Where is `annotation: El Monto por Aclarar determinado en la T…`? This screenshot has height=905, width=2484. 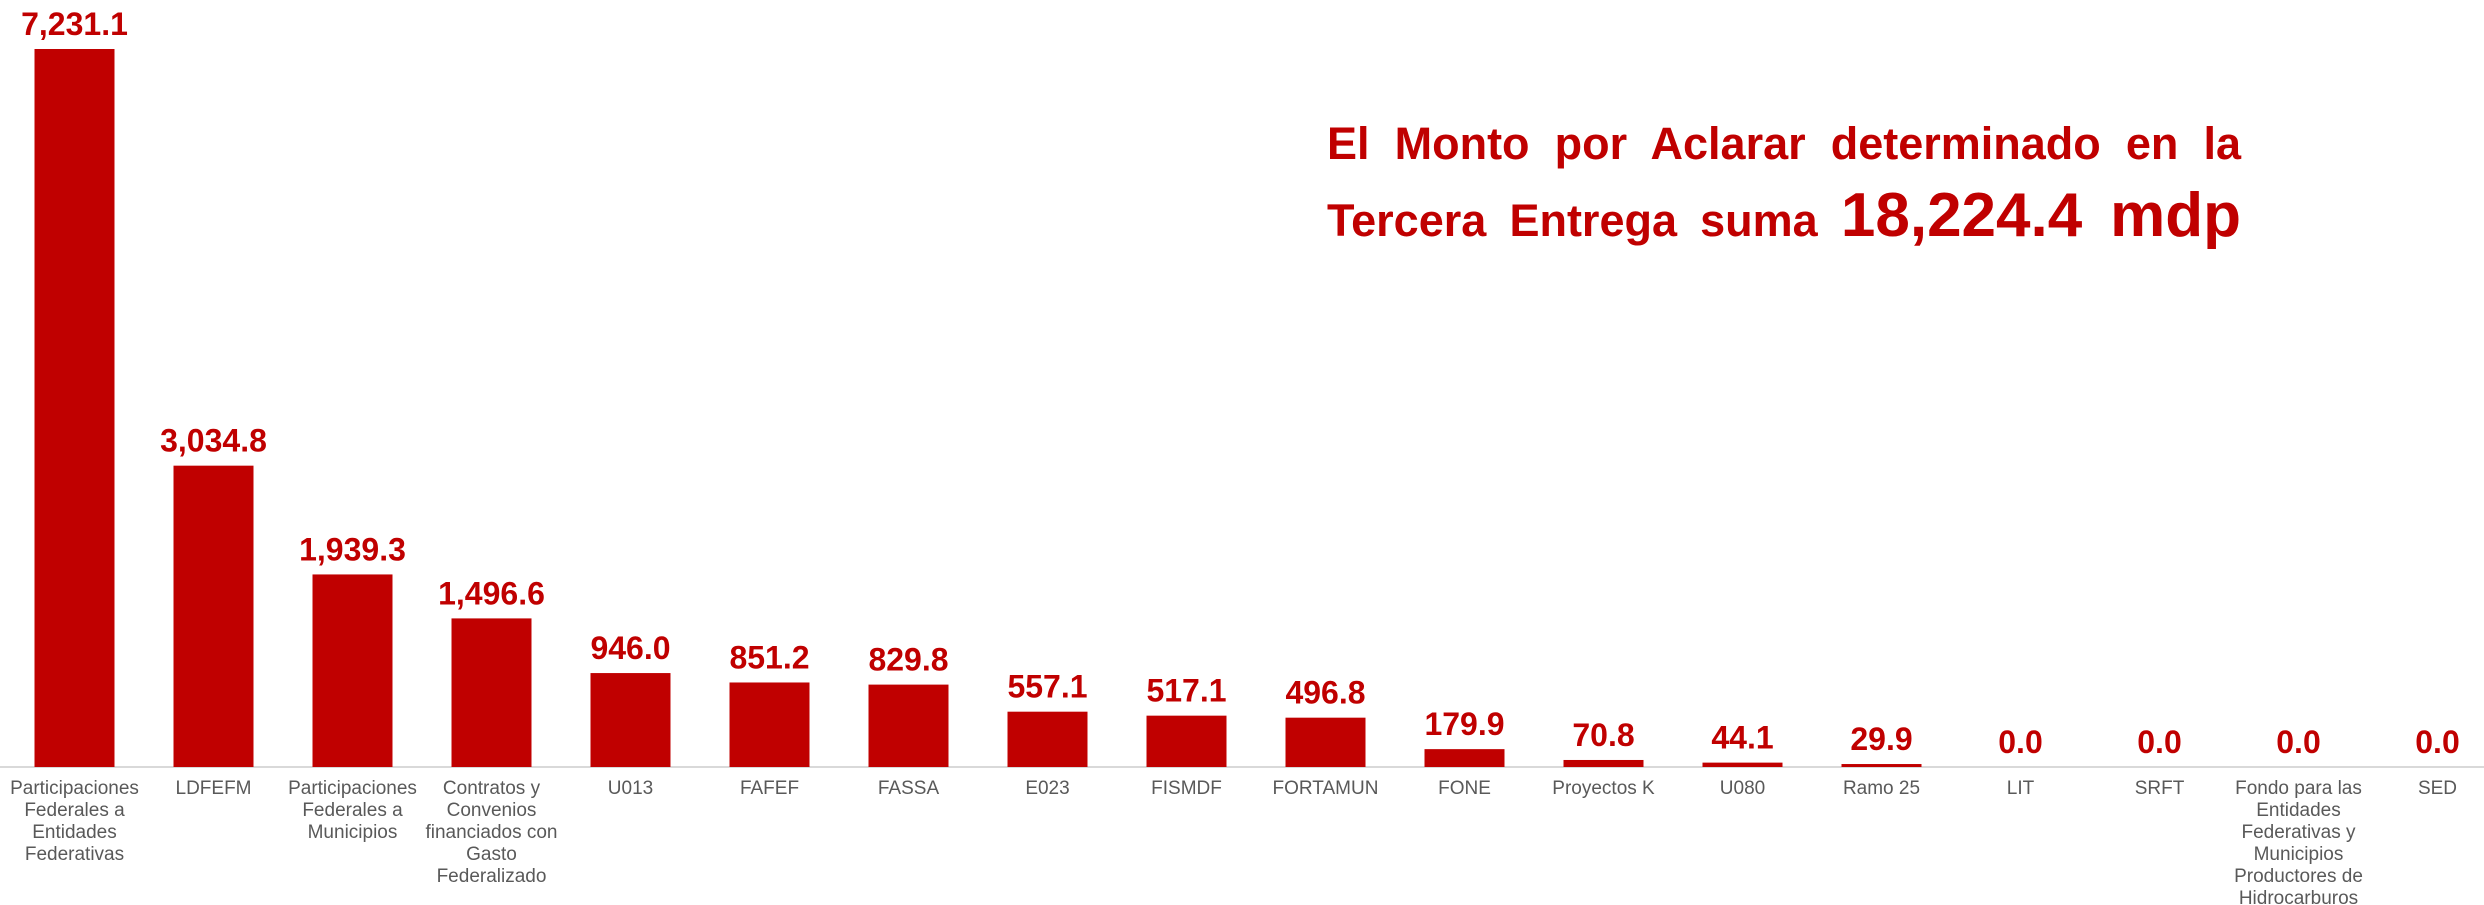
annotation: El Monto por Aclarar determinado en la T… is located at coordinates (1784, 182).